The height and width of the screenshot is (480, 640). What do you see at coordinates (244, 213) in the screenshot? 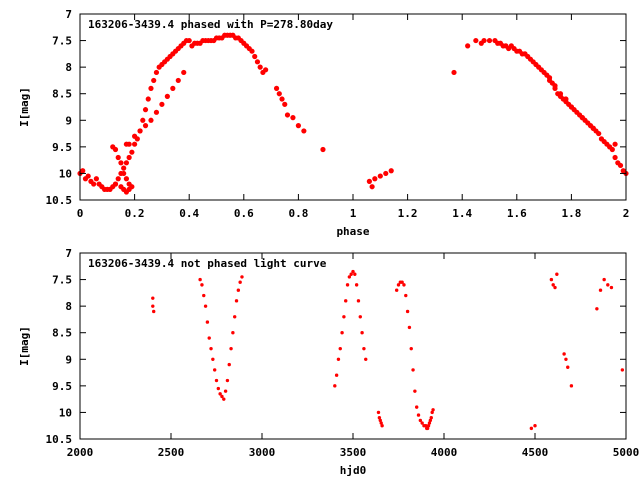
I see `phased-x-tick-label: 0.6` at bounding box center [244, 213].